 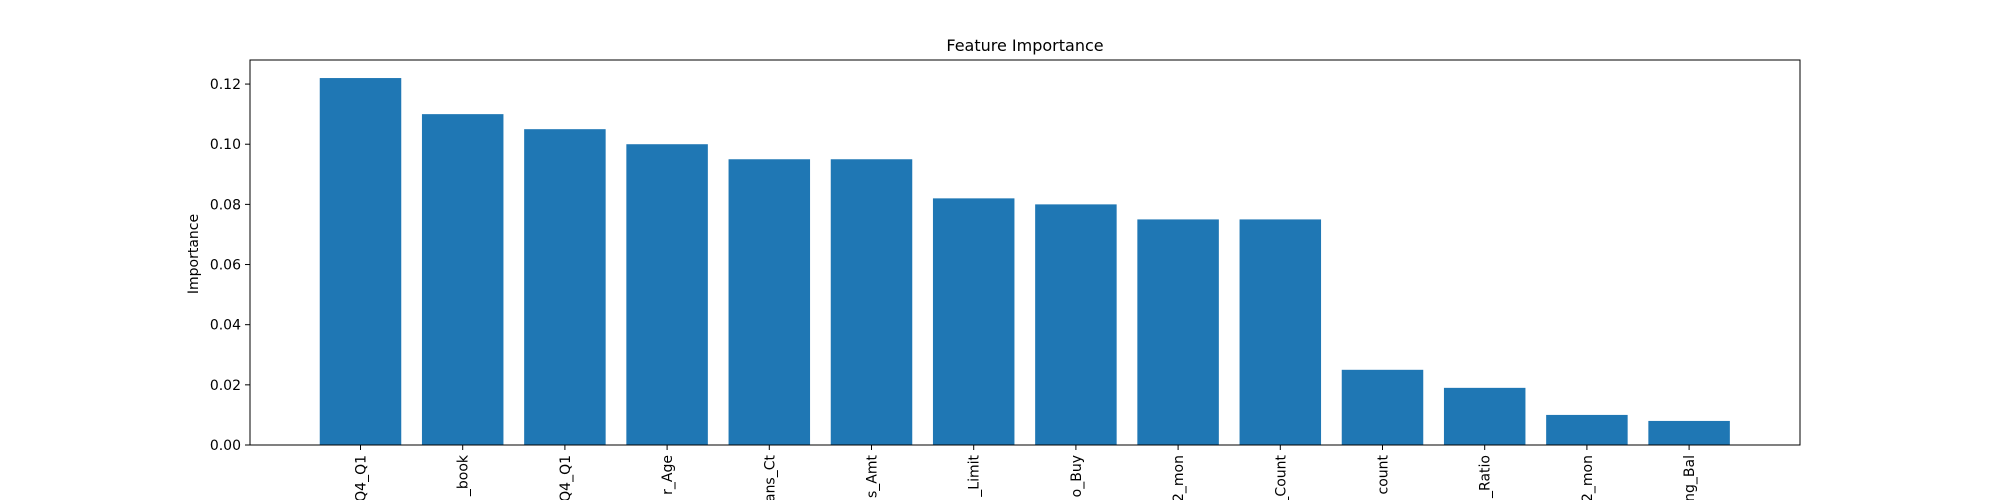 I want to click on x-tick-label-10: count, so click(x=1384, y=474).